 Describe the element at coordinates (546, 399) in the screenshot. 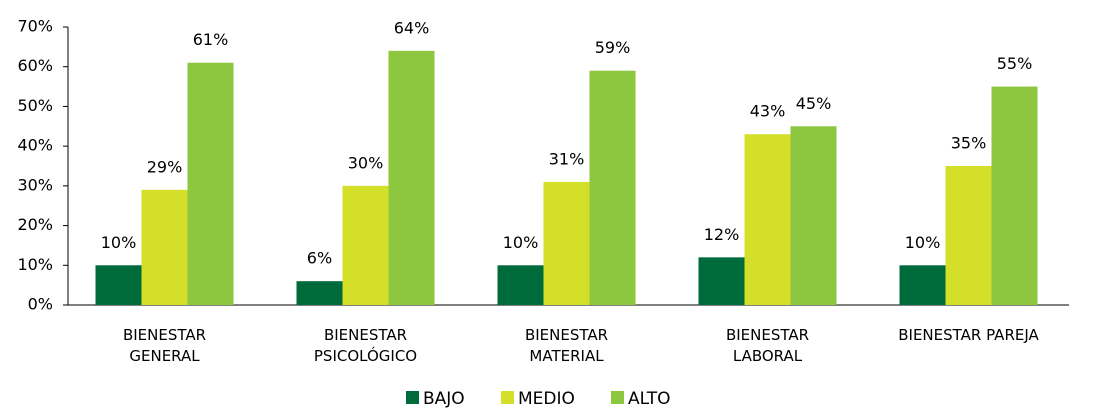

I see `legend-label: MEDIO` at that location.